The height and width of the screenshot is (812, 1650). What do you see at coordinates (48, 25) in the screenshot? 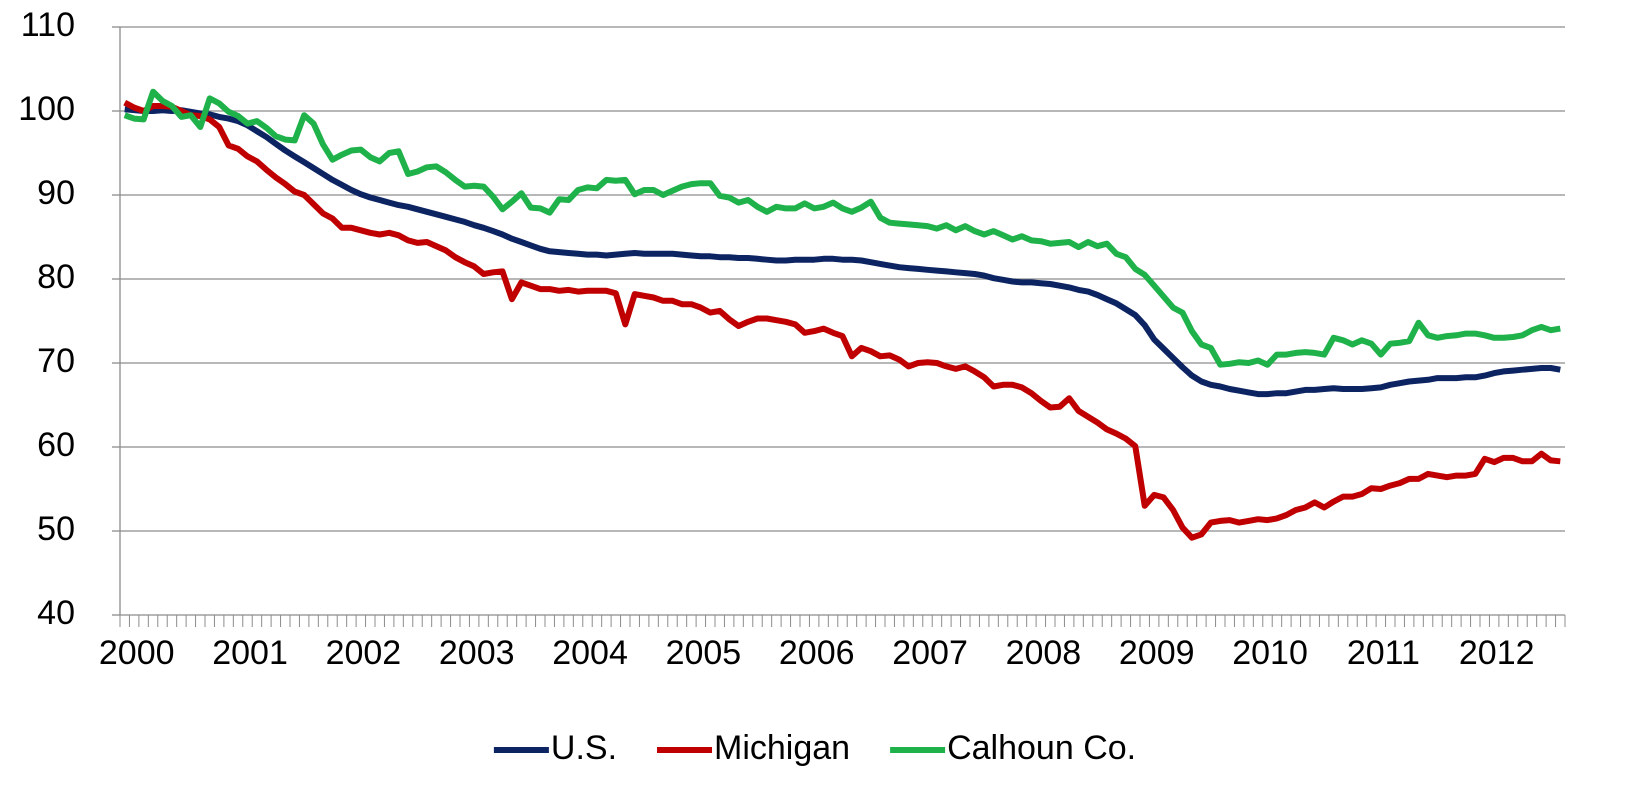
I see `y-tick-label: 110` at bounding box center [48, 25].